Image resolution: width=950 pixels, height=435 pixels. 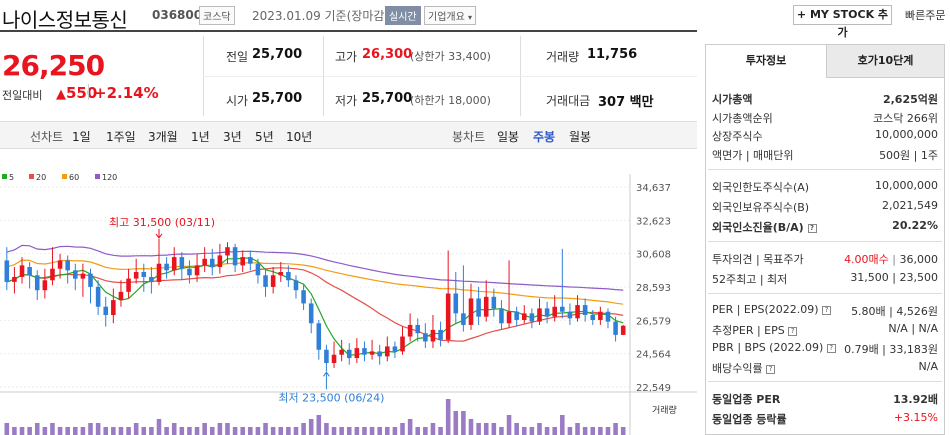 I want to click on tab-orderbook: 호가10단계, so click(x=885, y=61).